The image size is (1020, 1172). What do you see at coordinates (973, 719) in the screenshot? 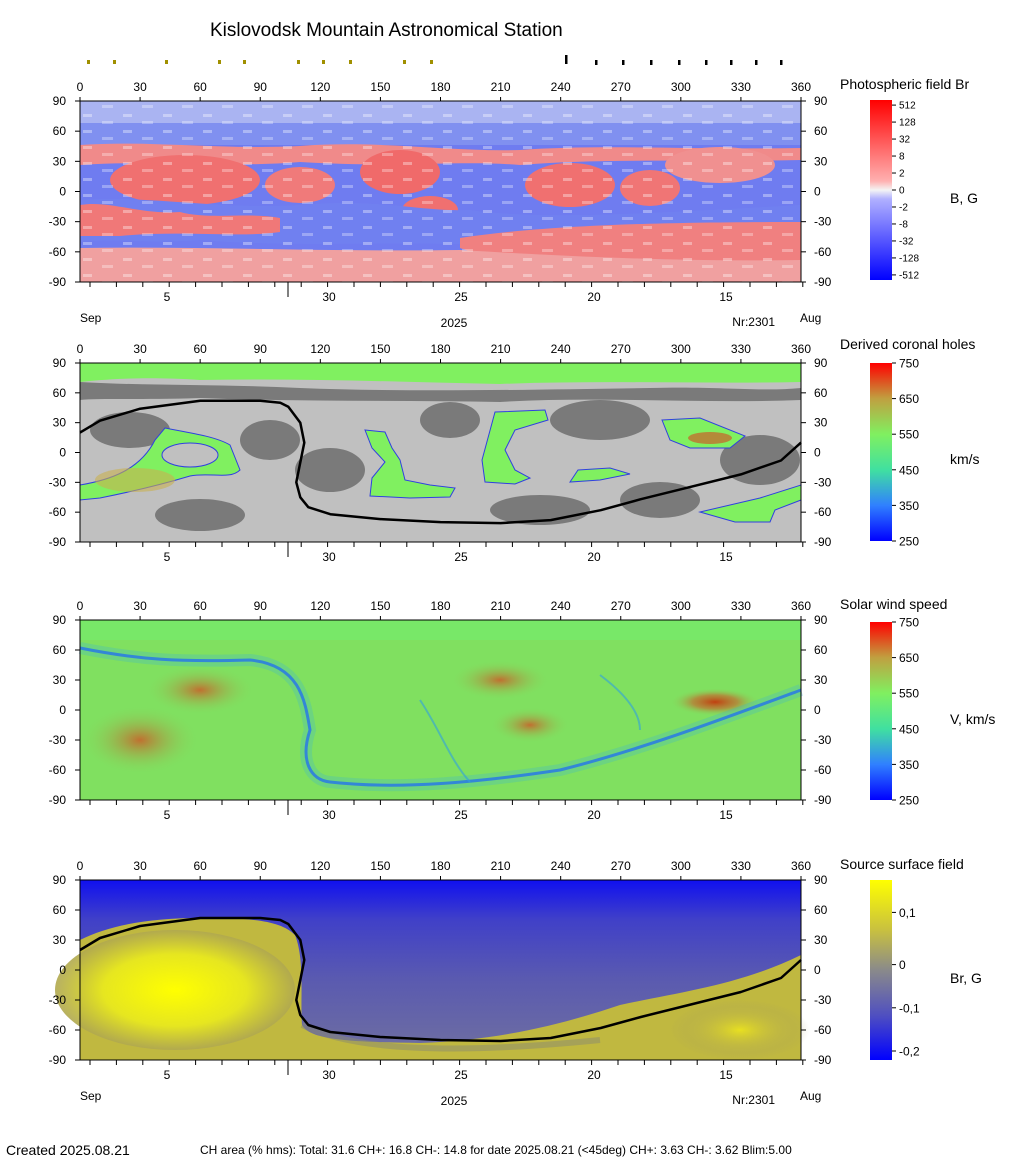
I see `unit-solar-wind: V, km/s` at bounding box center [973, 719].